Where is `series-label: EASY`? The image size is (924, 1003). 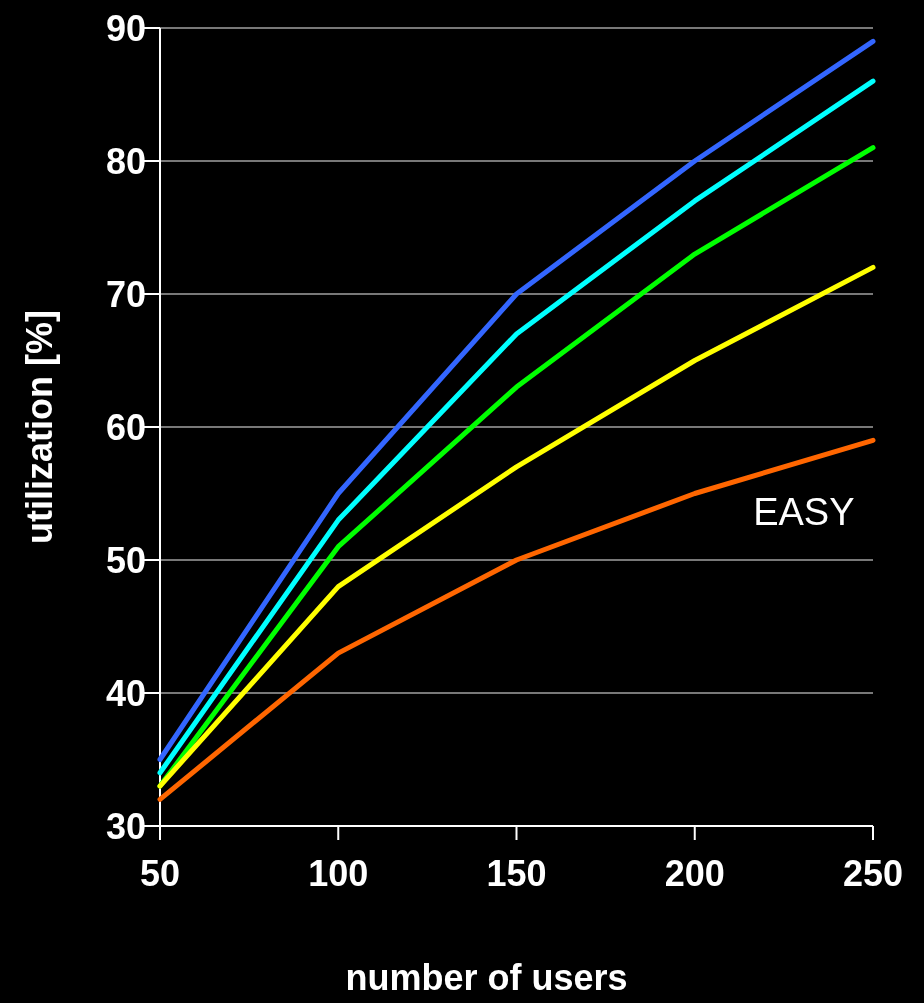
series-label: EASY is located at coordinates (804, 511).